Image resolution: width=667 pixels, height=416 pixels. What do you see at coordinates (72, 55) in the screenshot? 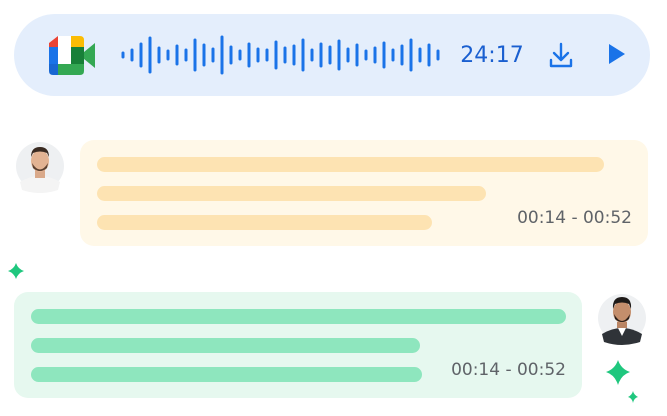
I see `meet-logo` at bounding box center [72, 55].